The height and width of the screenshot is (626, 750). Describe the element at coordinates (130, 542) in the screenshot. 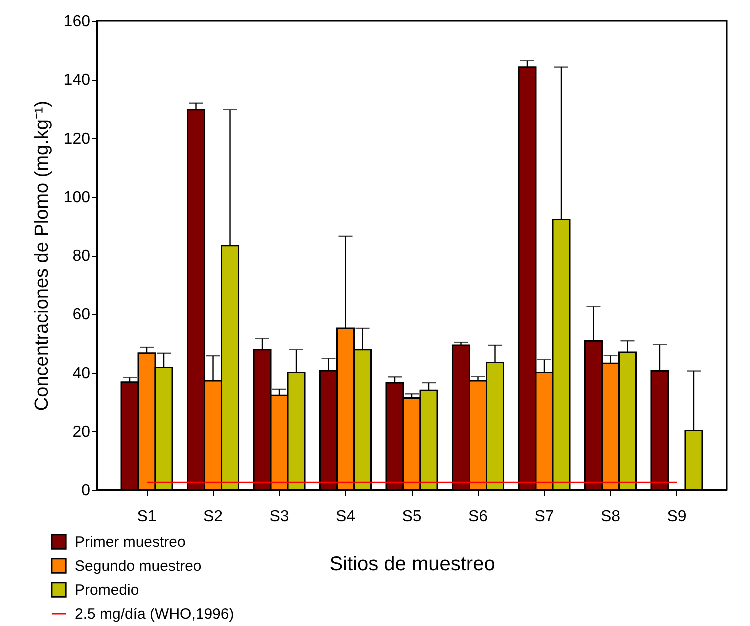

I see `legend-label: Primer muestreo` at that location.